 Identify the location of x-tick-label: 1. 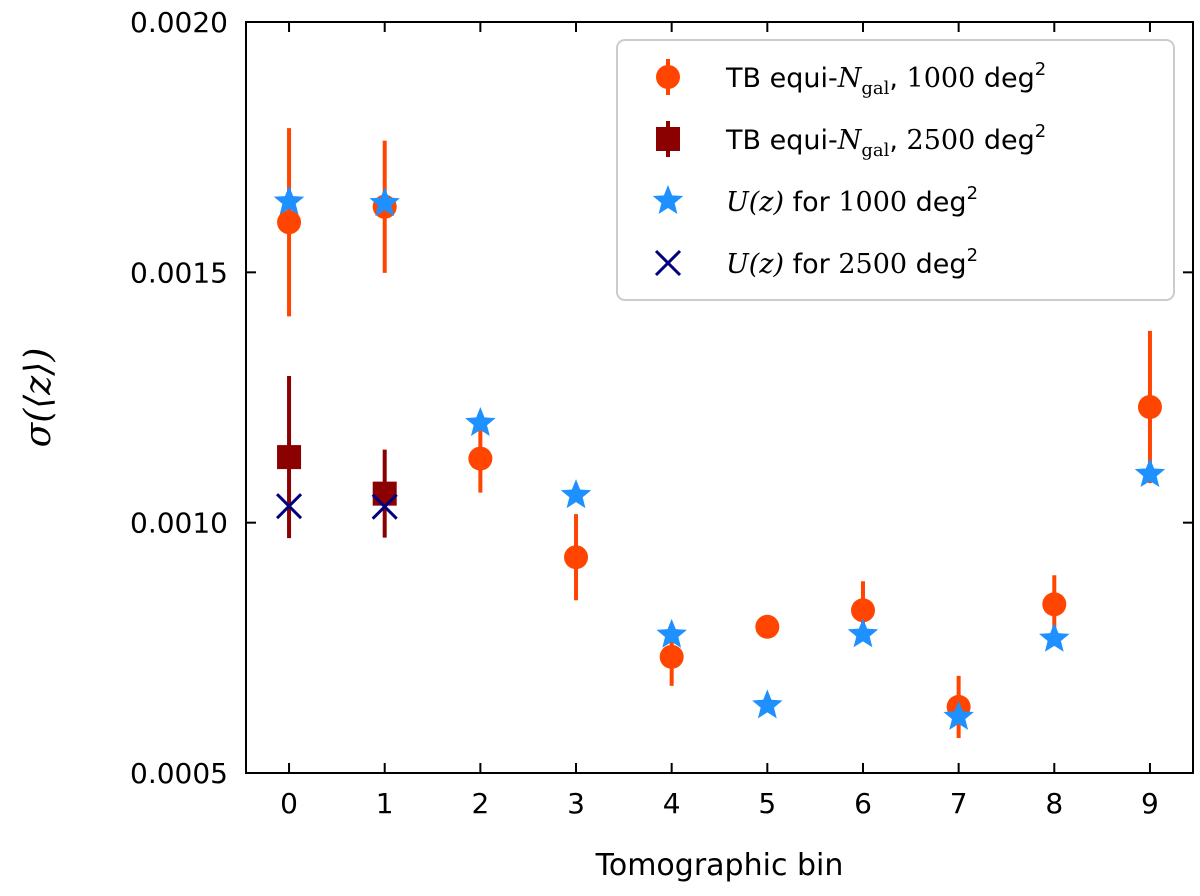
(385, 803).